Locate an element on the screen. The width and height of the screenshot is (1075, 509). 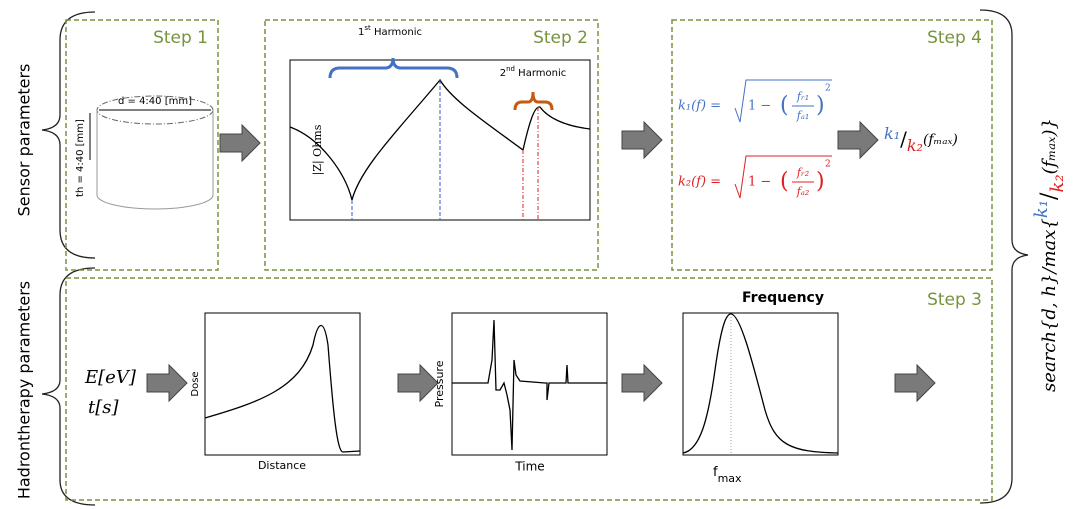
formula-num: fᵣ₂ is located at coordinates (802, 172).